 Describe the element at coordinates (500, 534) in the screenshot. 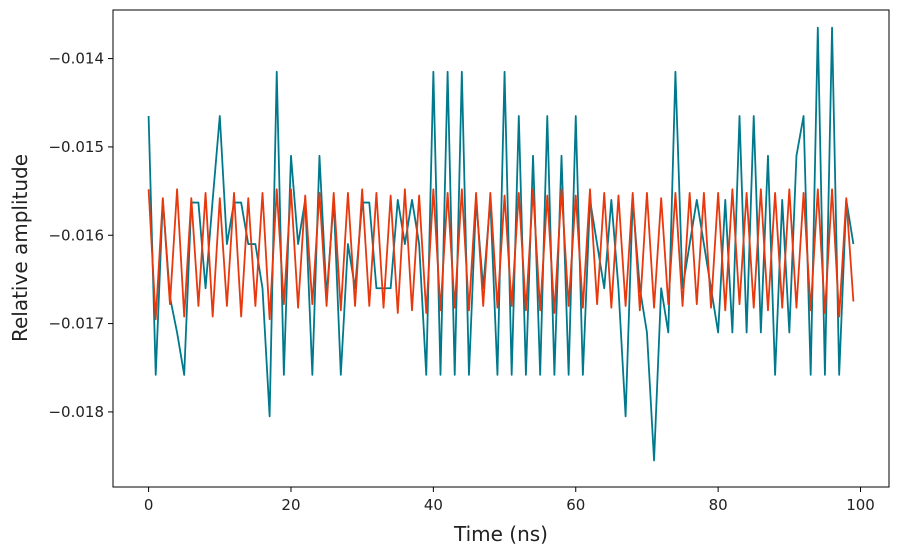

I see `x-axis-label: Time (ns)` at that location.